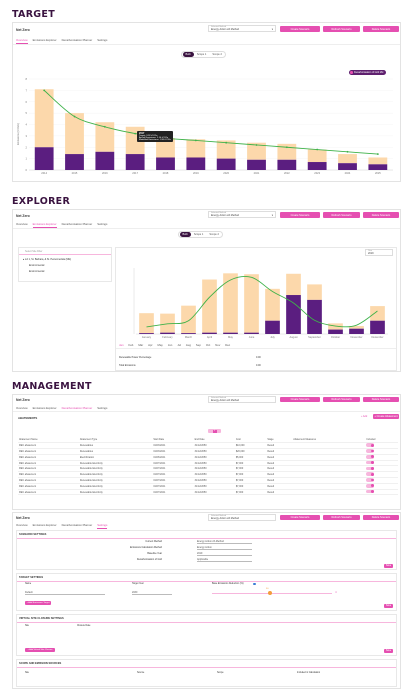  What do you see at coordinates (250, 440) in the screenshot?
I see `column-header: Cost` at bounding box center [250, 440].